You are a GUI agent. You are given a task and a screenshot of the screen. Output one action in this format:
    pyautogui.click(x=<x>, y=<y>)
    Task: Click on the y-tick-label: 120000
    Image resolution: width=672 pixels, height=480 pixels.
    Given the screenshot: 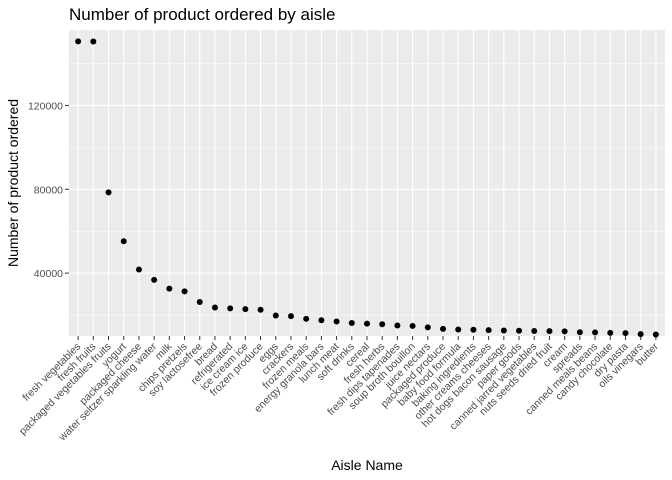 What is the action you would take?
    pyautogui.click(x=45, y=106)
    